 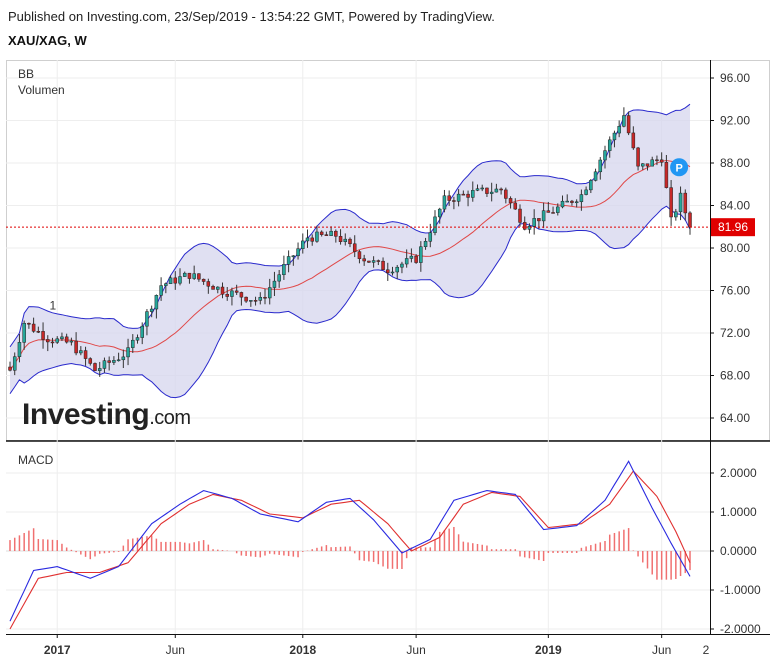 I want to click on p-marker-icon, so click(x=679, y=167).